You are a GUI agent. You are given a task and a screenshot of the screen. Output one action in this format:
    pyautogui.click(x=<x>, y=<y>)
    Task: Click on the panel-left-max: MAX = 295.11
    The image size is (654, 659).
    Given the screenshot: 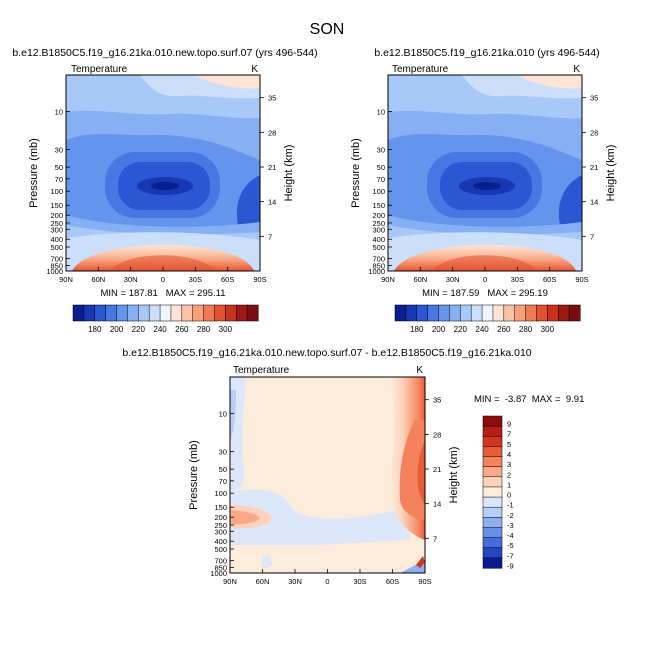 What is the action you would take?
    pyautogui.click(x=196, y=293)
    